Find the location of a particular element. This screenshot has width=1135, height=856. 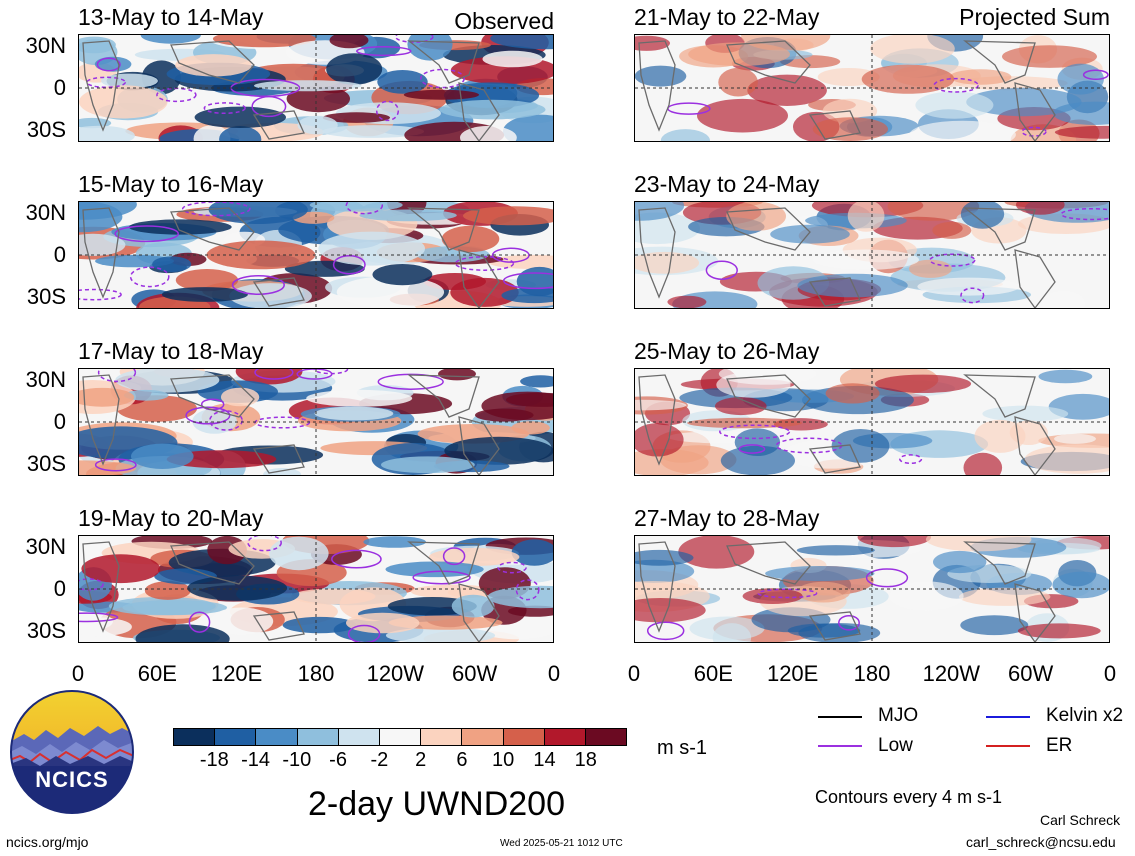

wind-field-map is located at coordinates (316, 255).